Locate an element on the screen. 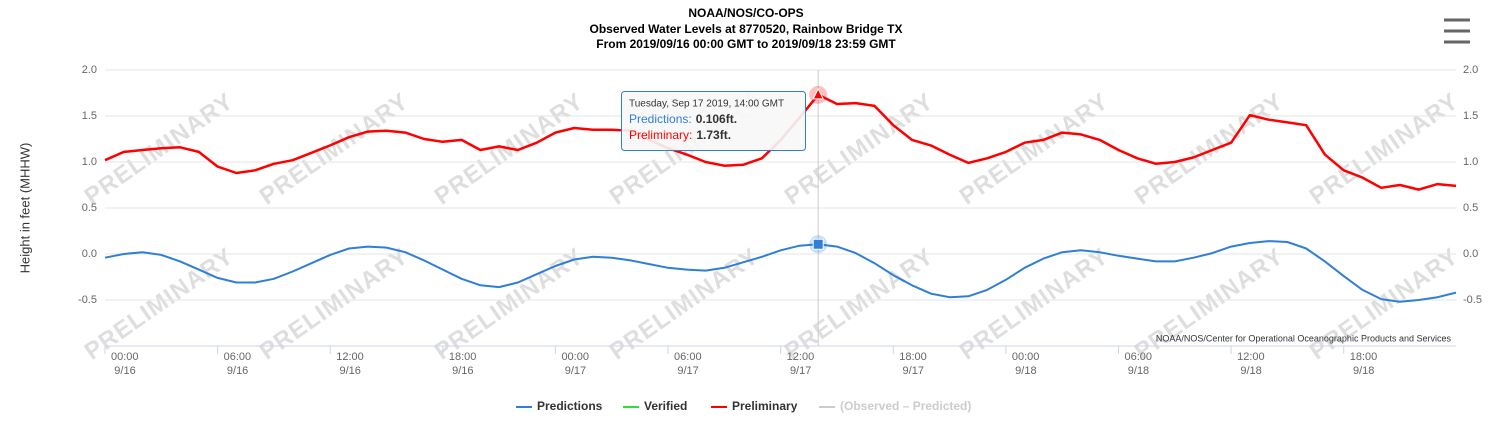  tooltip-row: Preliminary: 1.73ft. is located at coordinates (680, 135).